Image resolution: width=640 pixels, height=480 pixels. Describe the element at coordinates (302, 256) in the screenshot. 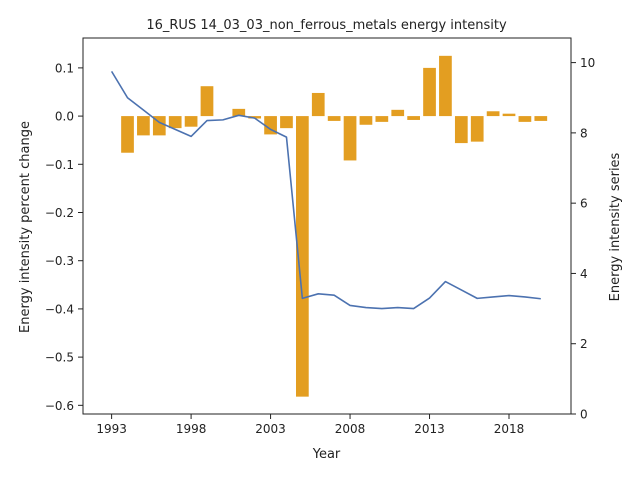

I see `bar-2005` at that location.